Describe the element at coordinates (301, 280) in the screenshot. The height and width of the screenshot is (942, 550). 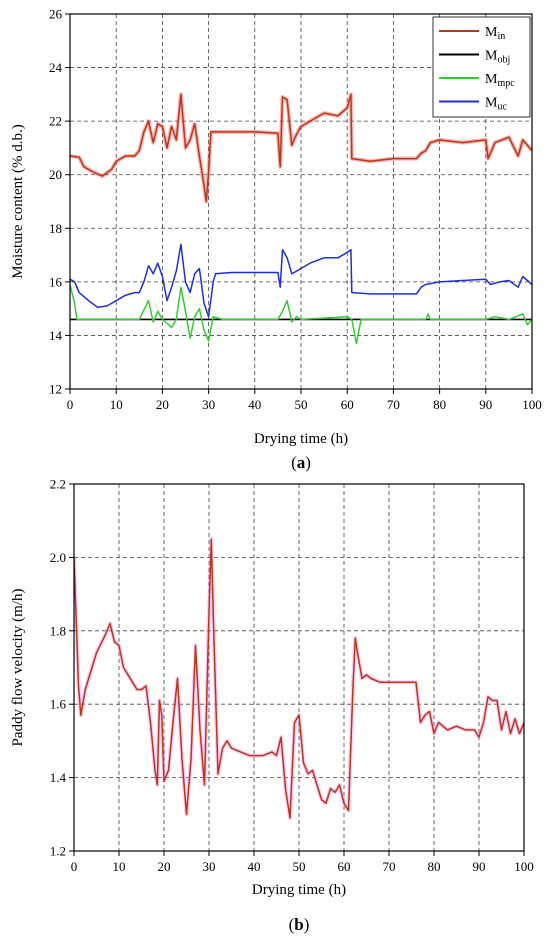
I see `series-line-uc` at that location.